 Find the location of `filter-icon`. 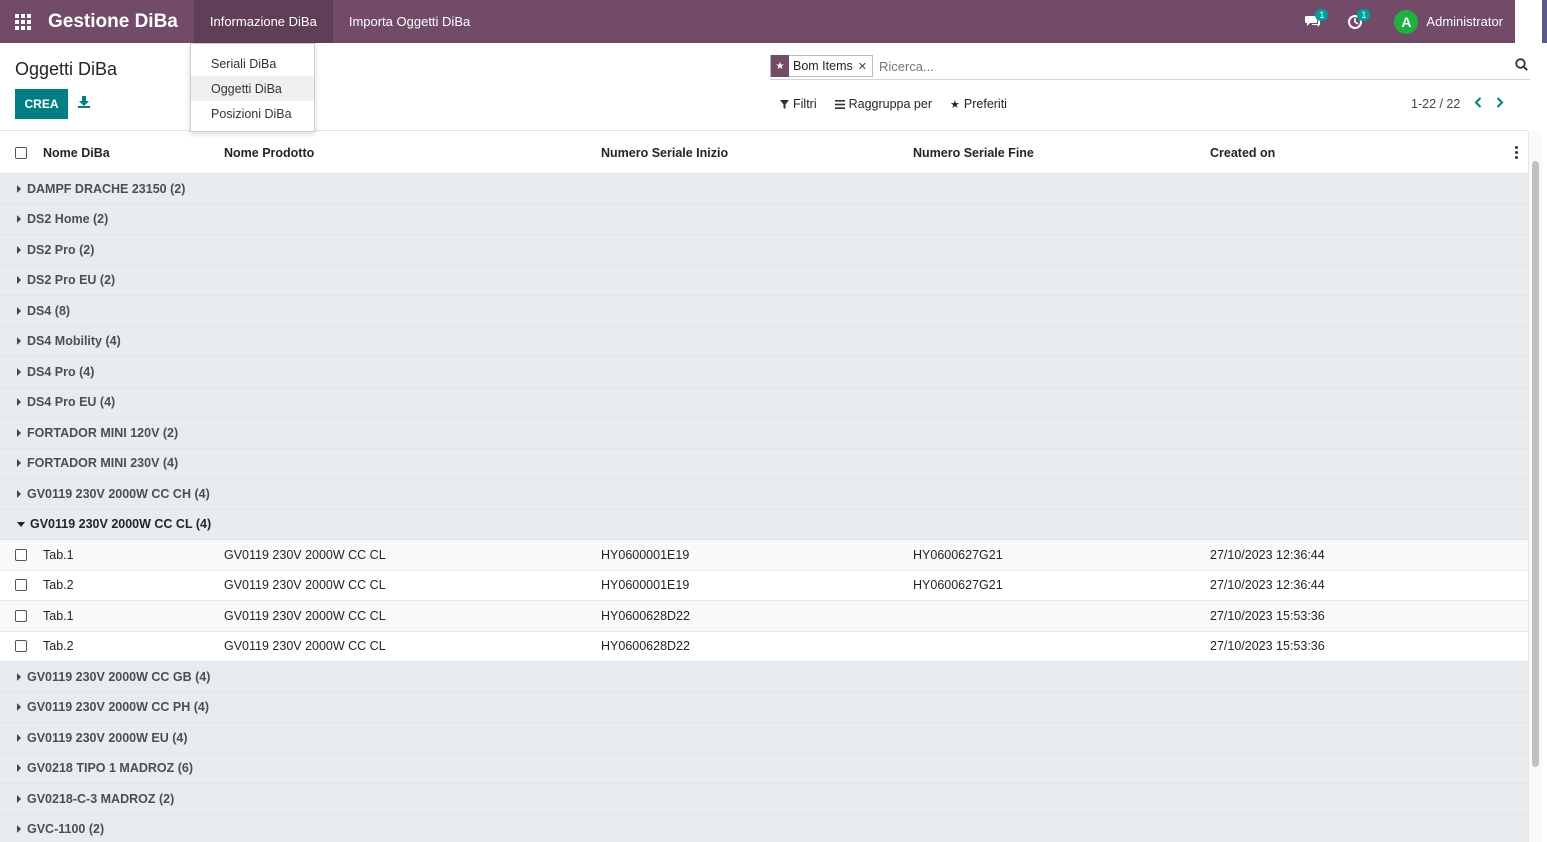

filter-icon is located at coordinates (784, 104).